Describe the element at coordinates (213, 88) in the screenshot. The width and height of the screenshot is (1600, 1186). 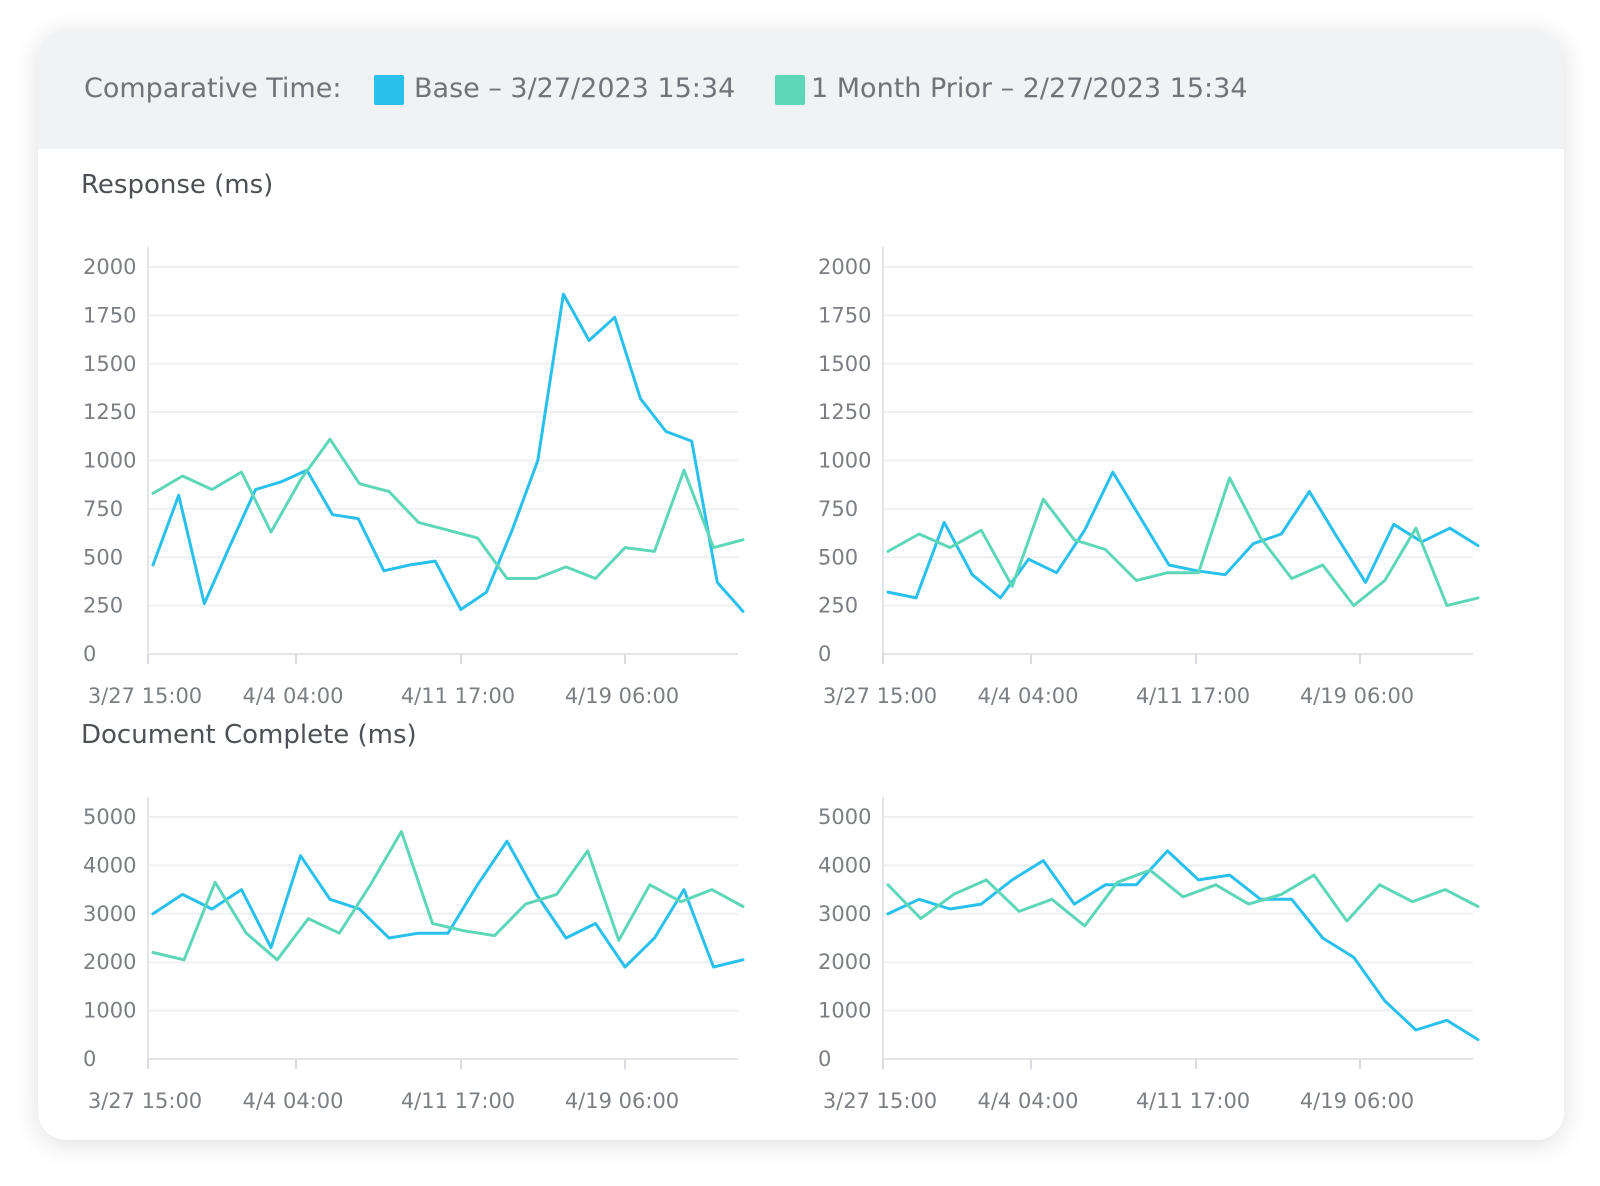
I see `legend-label: Comparative Time:` at that location.